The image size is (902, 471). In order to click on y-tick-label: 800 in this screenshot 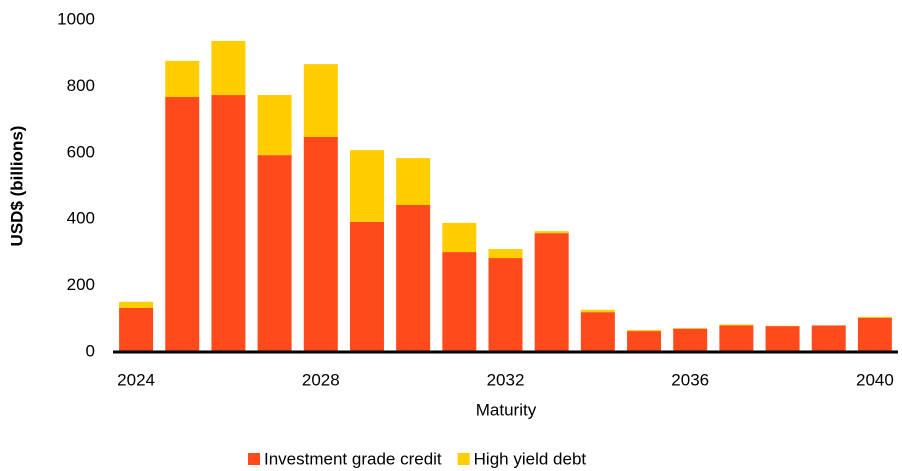, I will do `click(81, 85)`.